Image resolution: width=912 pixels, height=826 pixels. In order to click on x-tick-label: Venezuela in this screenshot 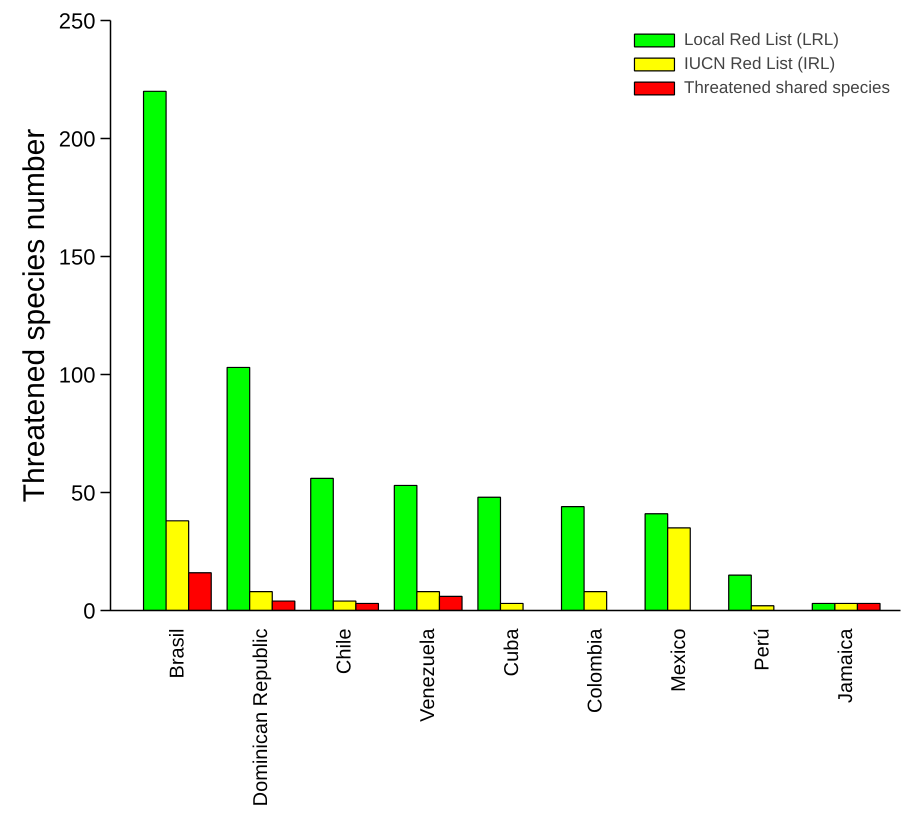, I will do `click(428, 675)`.